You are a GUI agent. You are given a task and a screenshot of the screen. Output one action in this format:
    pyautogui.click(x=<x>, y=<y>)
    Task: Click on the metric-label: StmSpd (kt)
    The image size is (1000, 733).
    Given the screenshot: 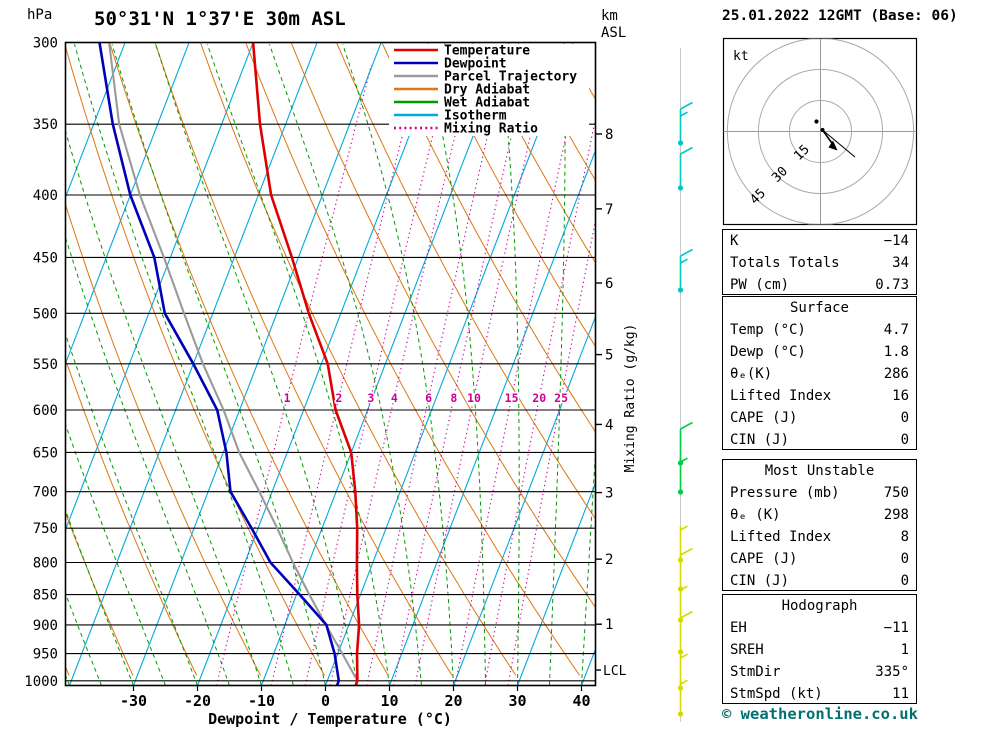 What is the action you would take?
    pyautogui.click(x=776, y=694)
    